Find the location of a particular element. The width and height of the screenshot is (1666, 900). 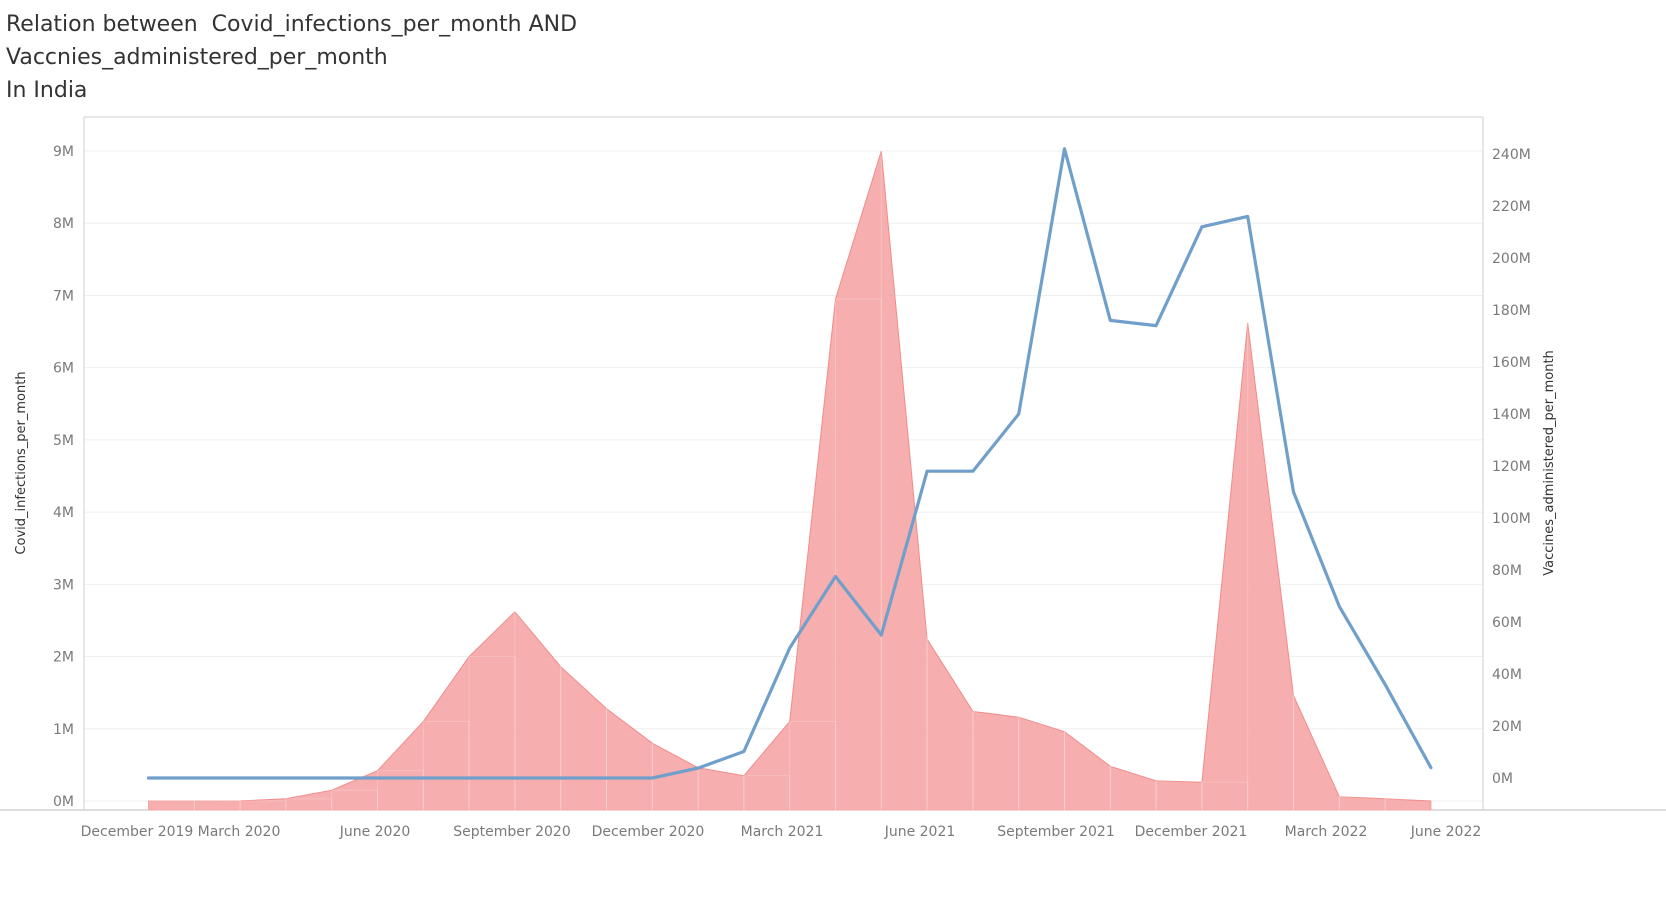

x-tick-label: December 2019 is located at coordinates (137, 832).